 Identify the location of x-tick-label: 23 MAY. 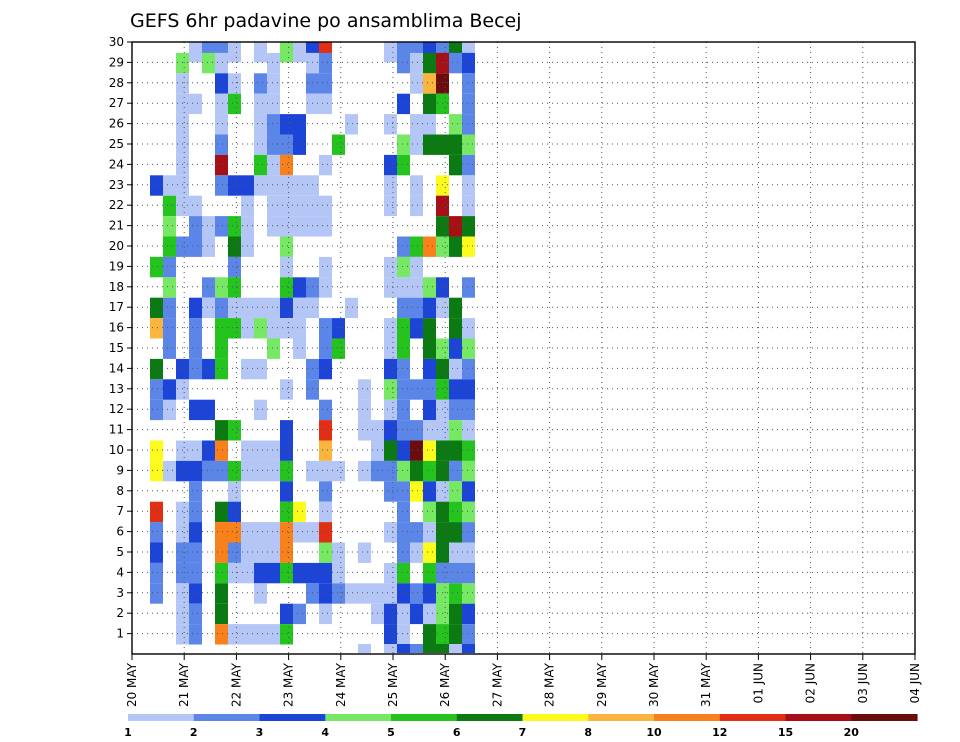
(289, 684).